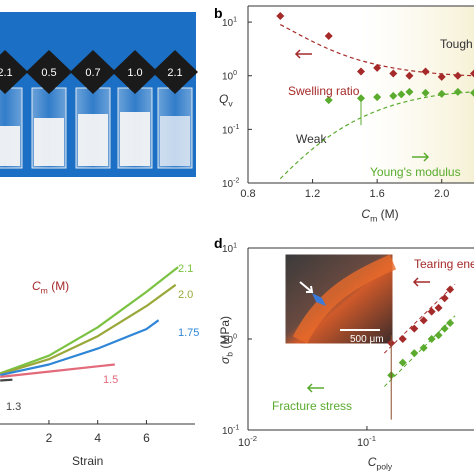 This screenshot has height=474, width=474. I want to click on panel-label-d: d, so click(218, 243).